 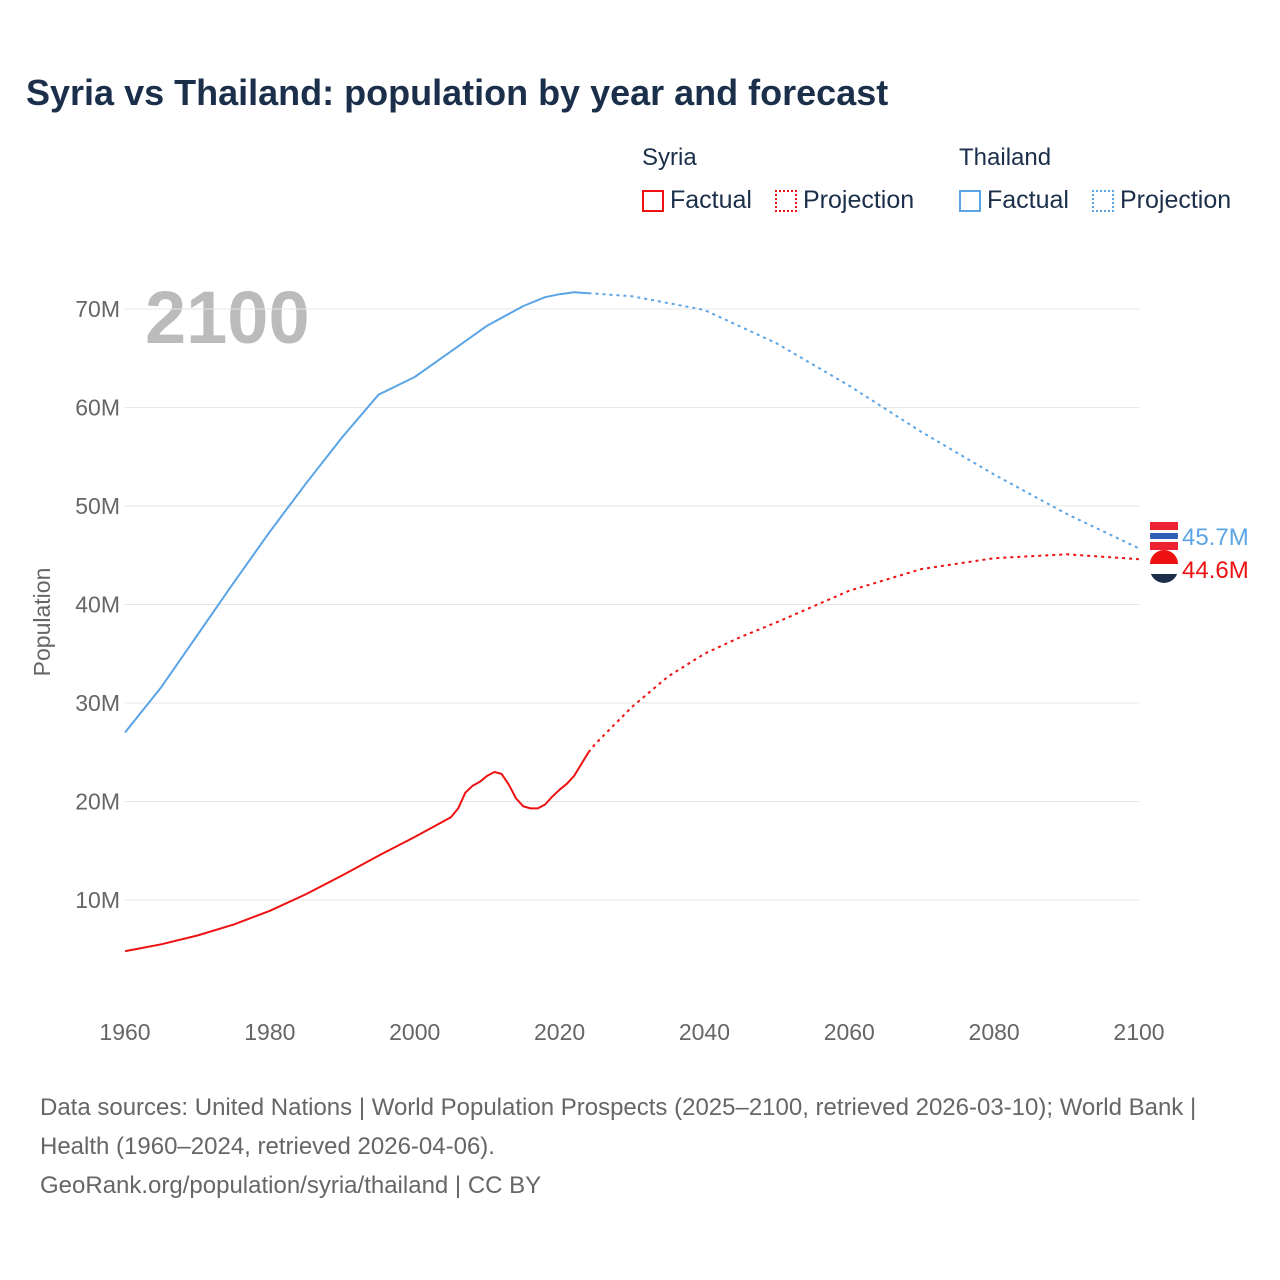 I want to click on x-tick-label: 1980, so click(x=269, y=1032).